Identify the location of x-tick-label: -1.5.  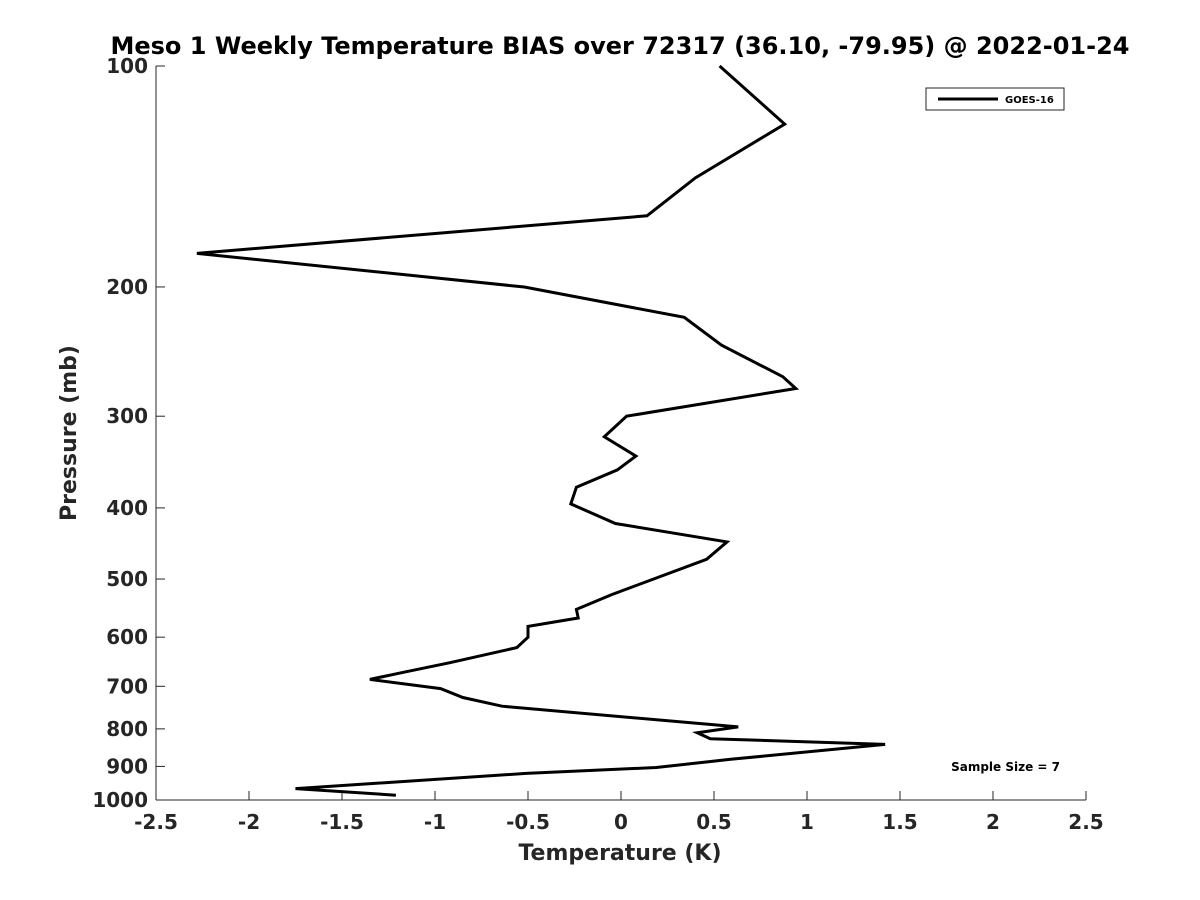
(342, 822).